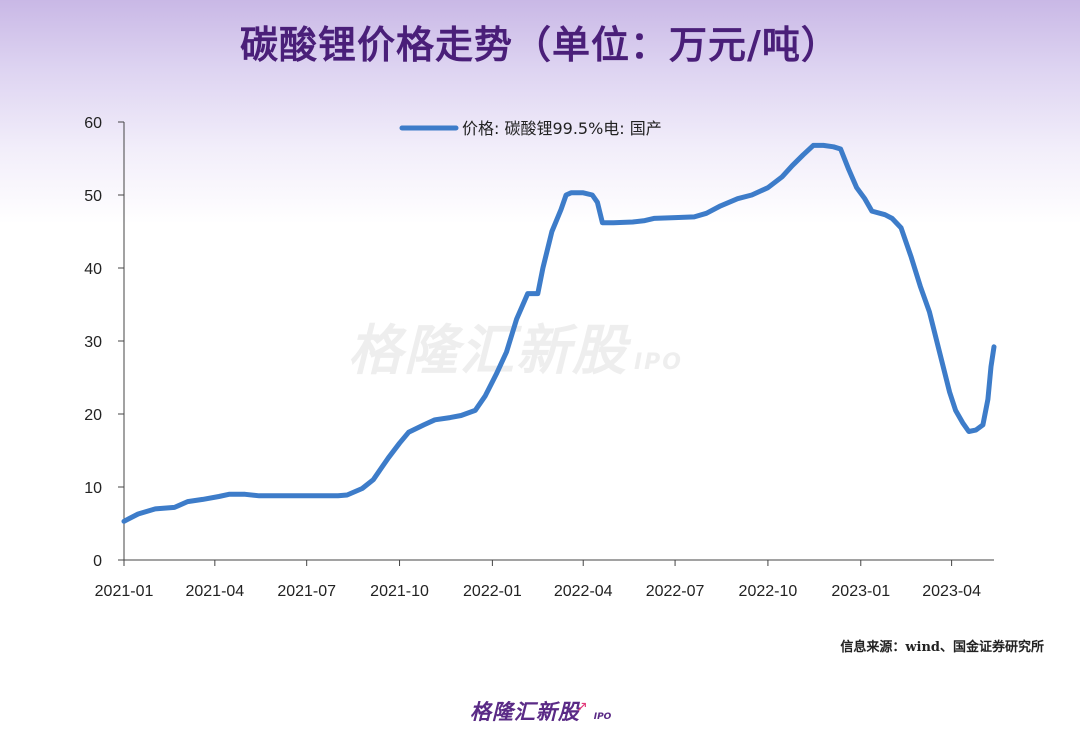 The image size is (1080, 747). What do you see at coordinates (768, 591) in the screenshot?
I see `x-tick-label: 2022-10` at bounding box center [768, 591].